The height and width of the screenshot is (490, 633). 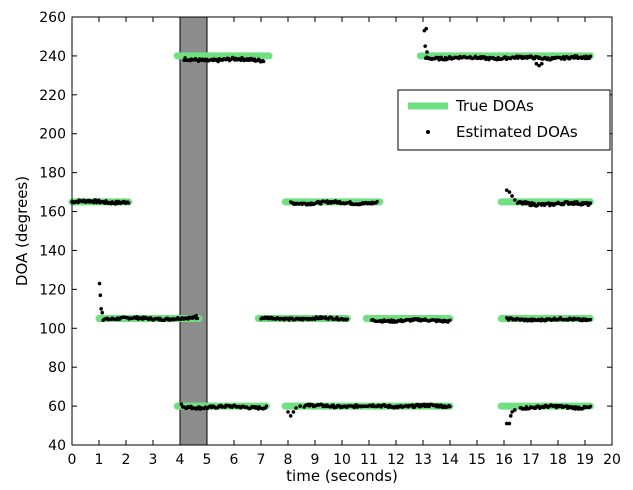 I want to click on x-tick-label: 2, so click(x=126, y=460).